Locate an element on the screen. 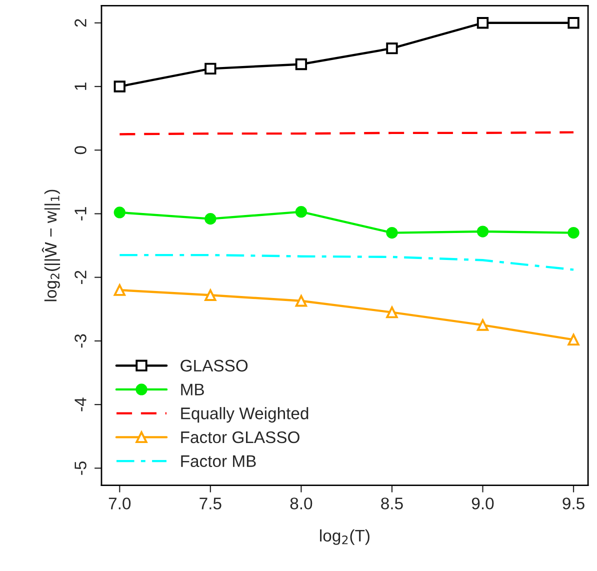 This screenshot has width=597, height=571. y-tick-label: -4 is located at coordinates (80, 405).